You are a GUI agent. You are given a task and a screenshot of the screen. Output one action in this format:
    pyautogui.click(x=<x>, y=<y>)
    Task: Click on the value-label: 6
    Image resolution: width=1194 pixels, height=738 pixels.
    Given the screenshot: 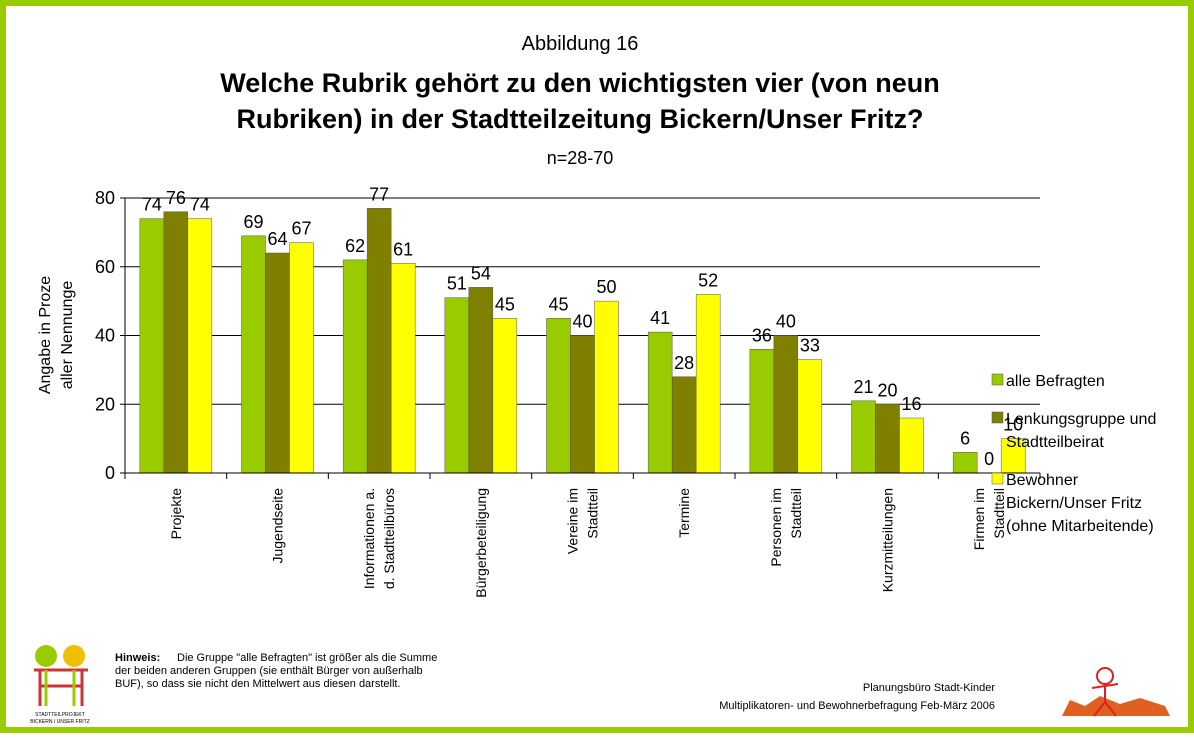 What is the action you would take?
    pyautogui.click(x=965, y=438)
    